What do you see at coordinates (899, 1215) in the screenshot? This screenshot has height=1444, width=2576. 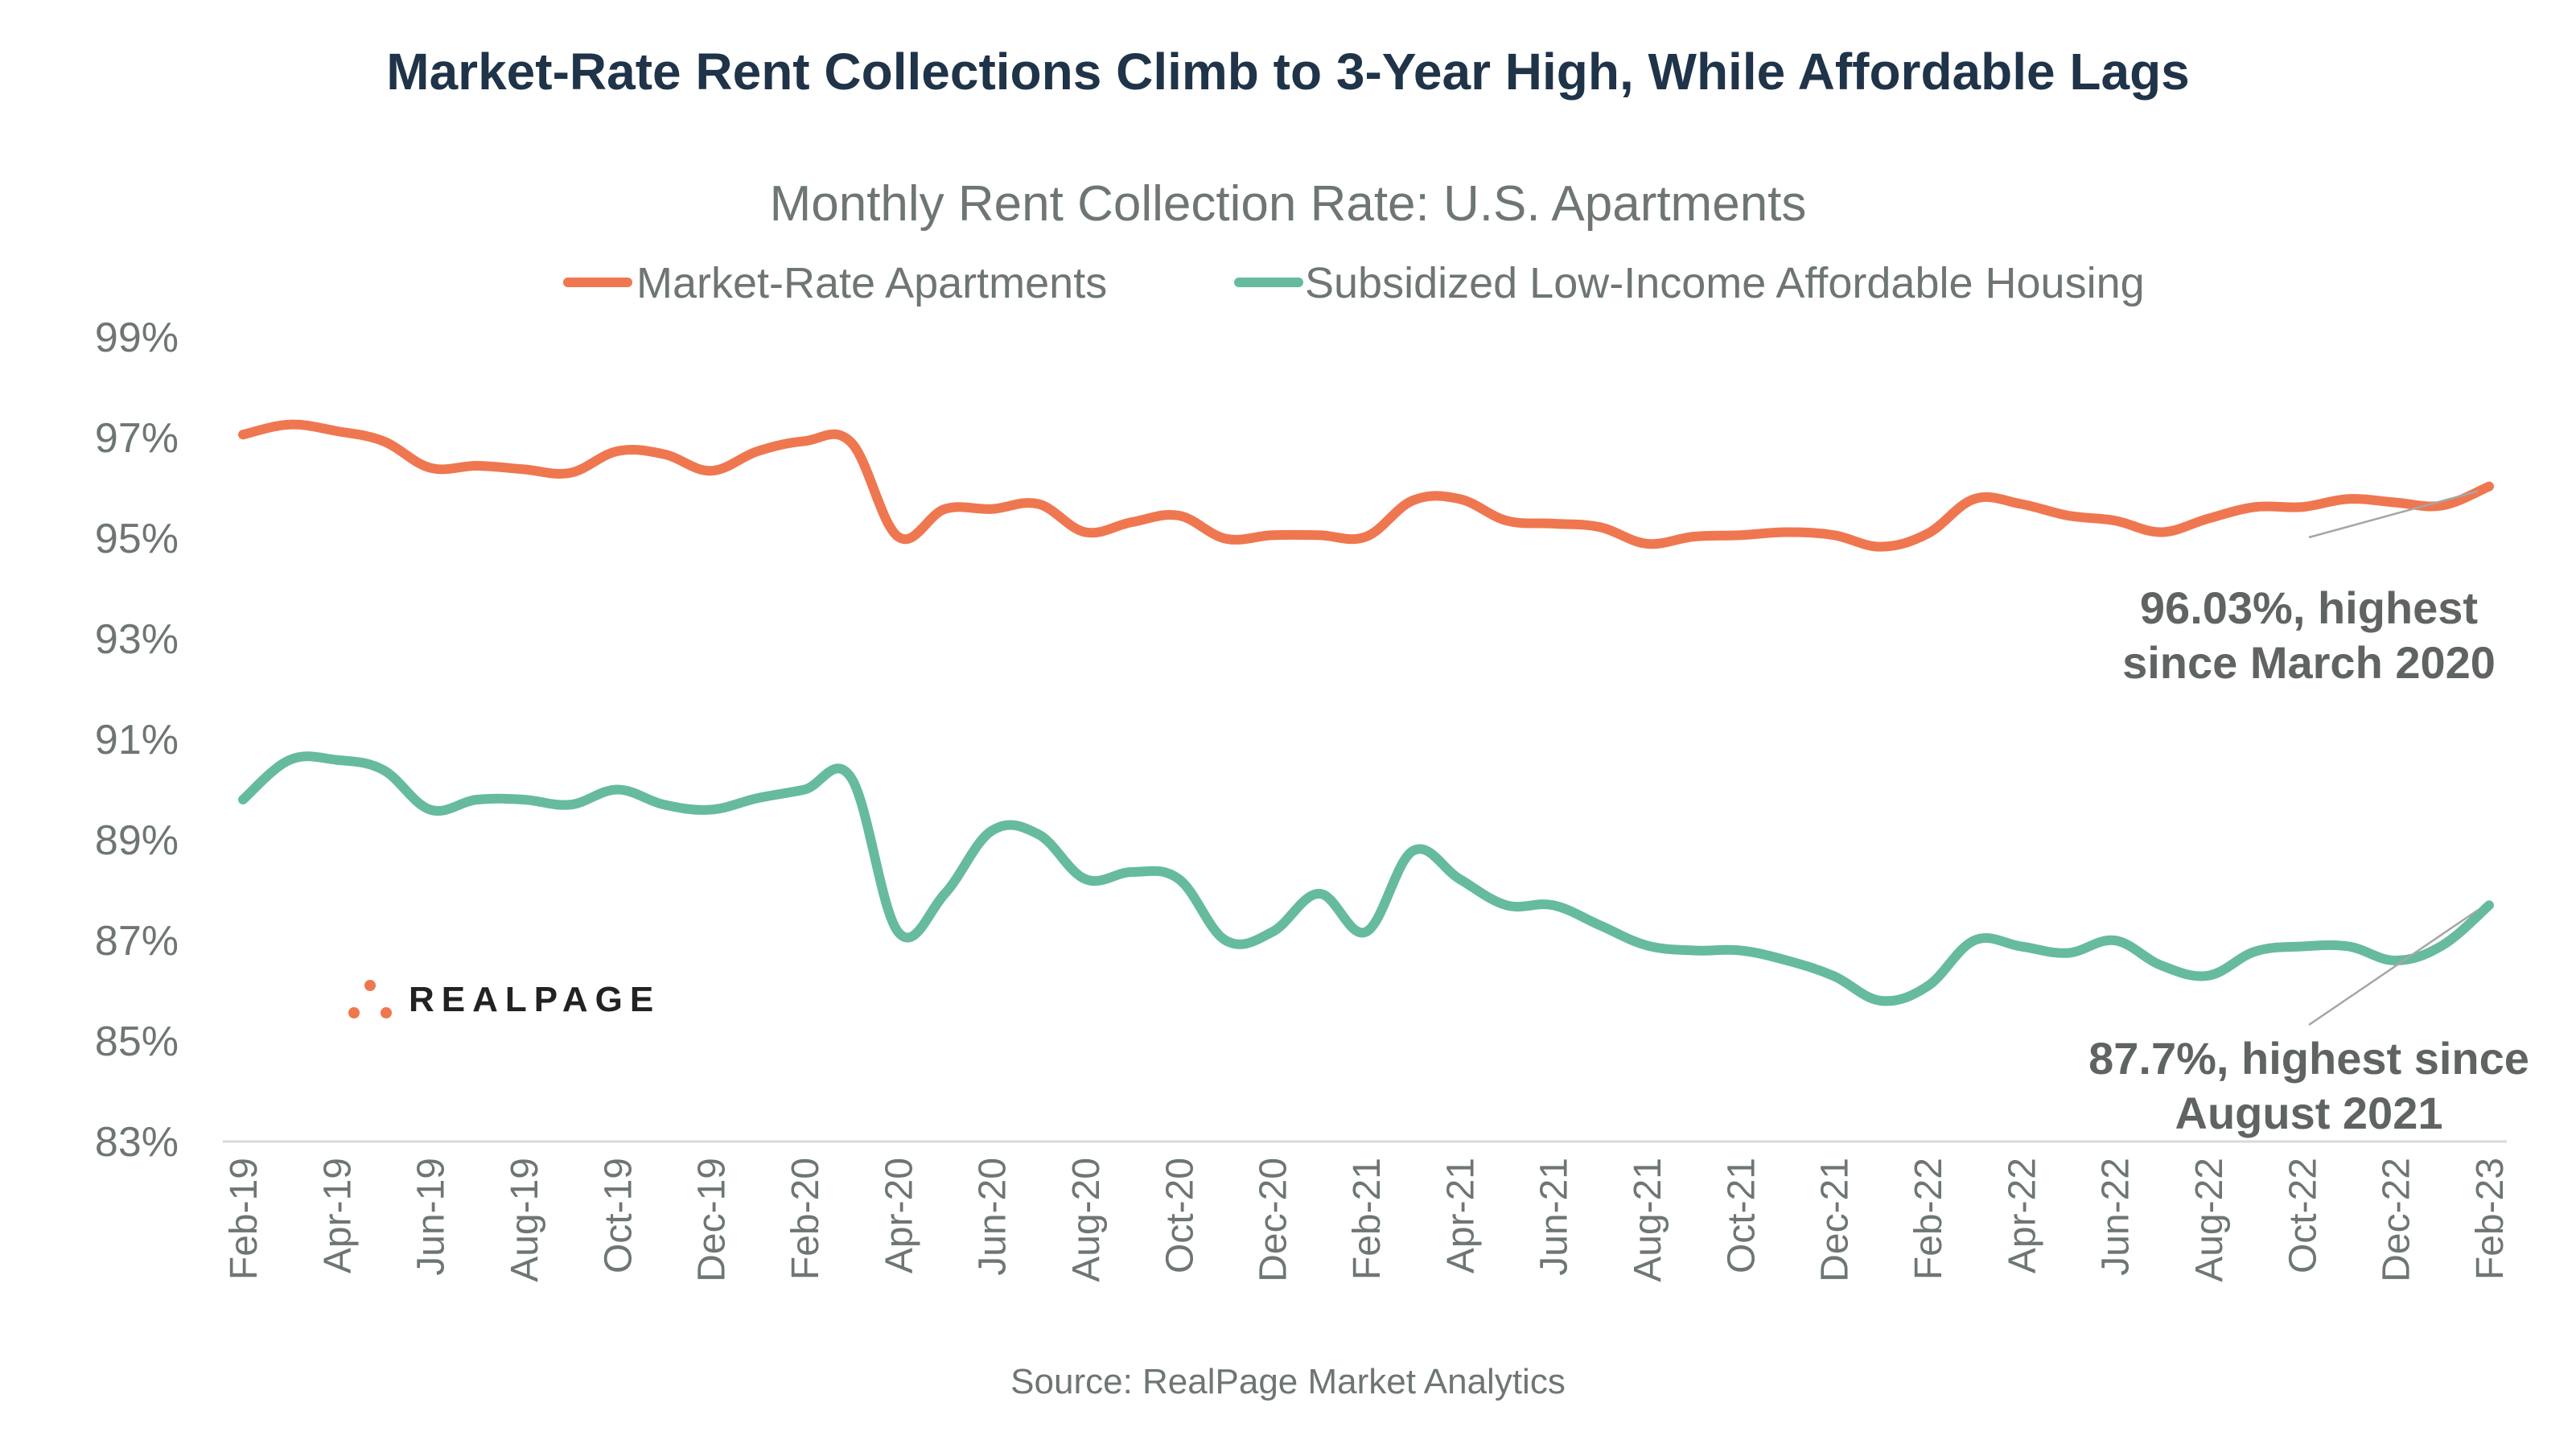 I see `x-tick-label: Apr-20` at bounding box center [899, 1215].